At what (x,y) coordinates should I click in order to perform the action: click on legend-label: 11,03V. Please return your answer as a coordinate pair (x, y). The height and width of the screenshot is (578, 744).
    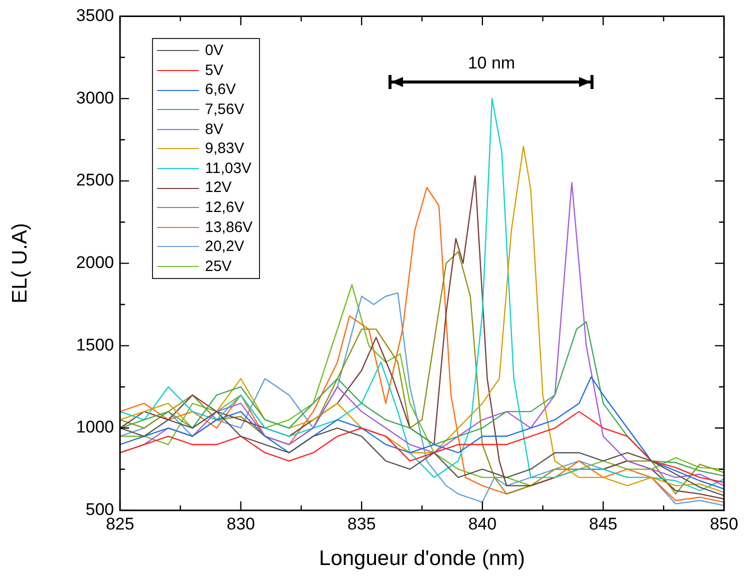
    Looking at the image, I should click on (228, 168).